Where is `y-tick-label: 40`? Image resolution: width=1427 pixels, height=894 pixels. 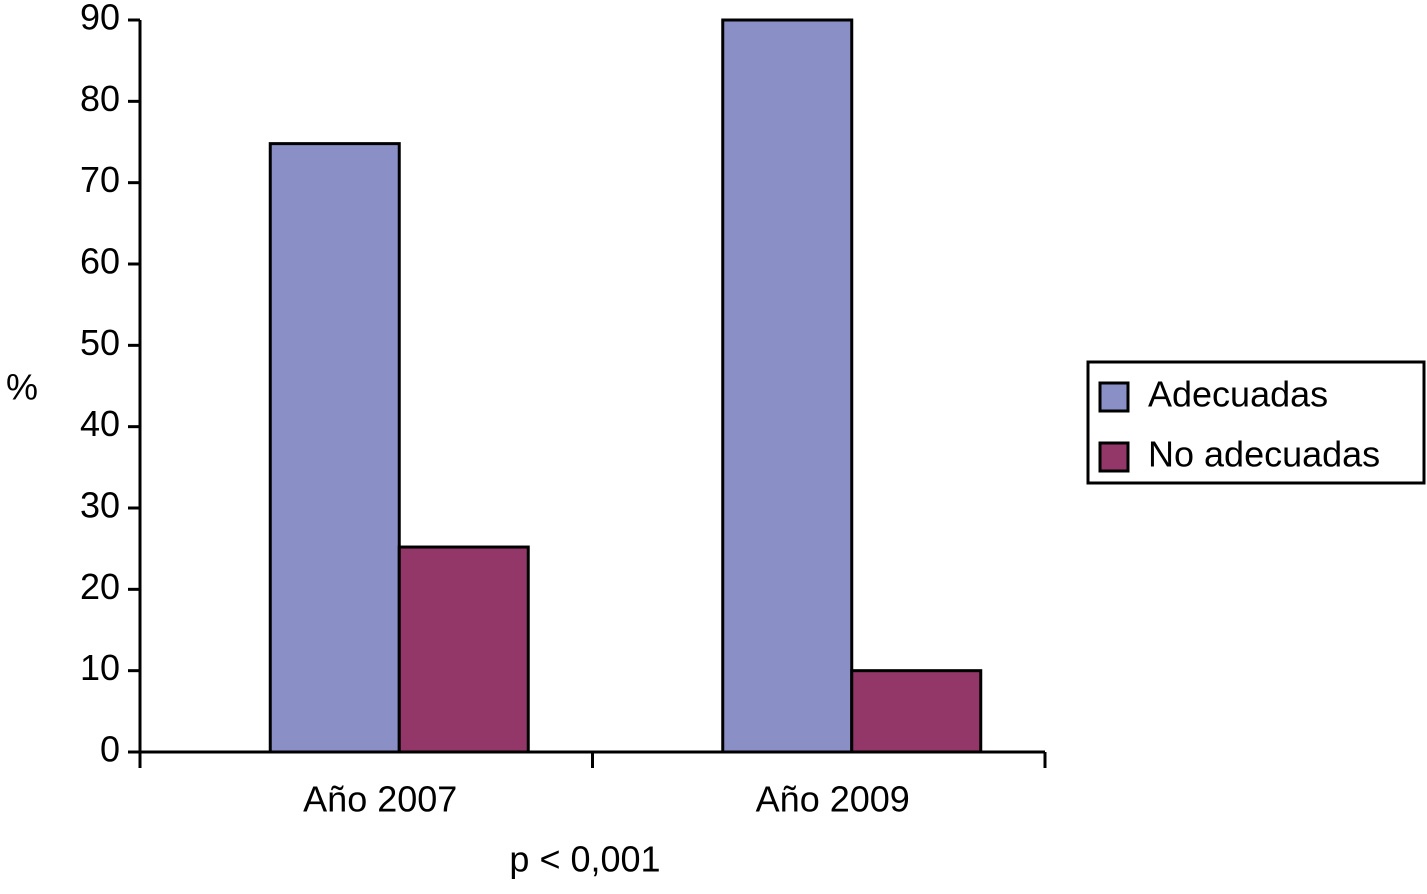
y-tick-label: 40 is located at coordinates (100, 423).